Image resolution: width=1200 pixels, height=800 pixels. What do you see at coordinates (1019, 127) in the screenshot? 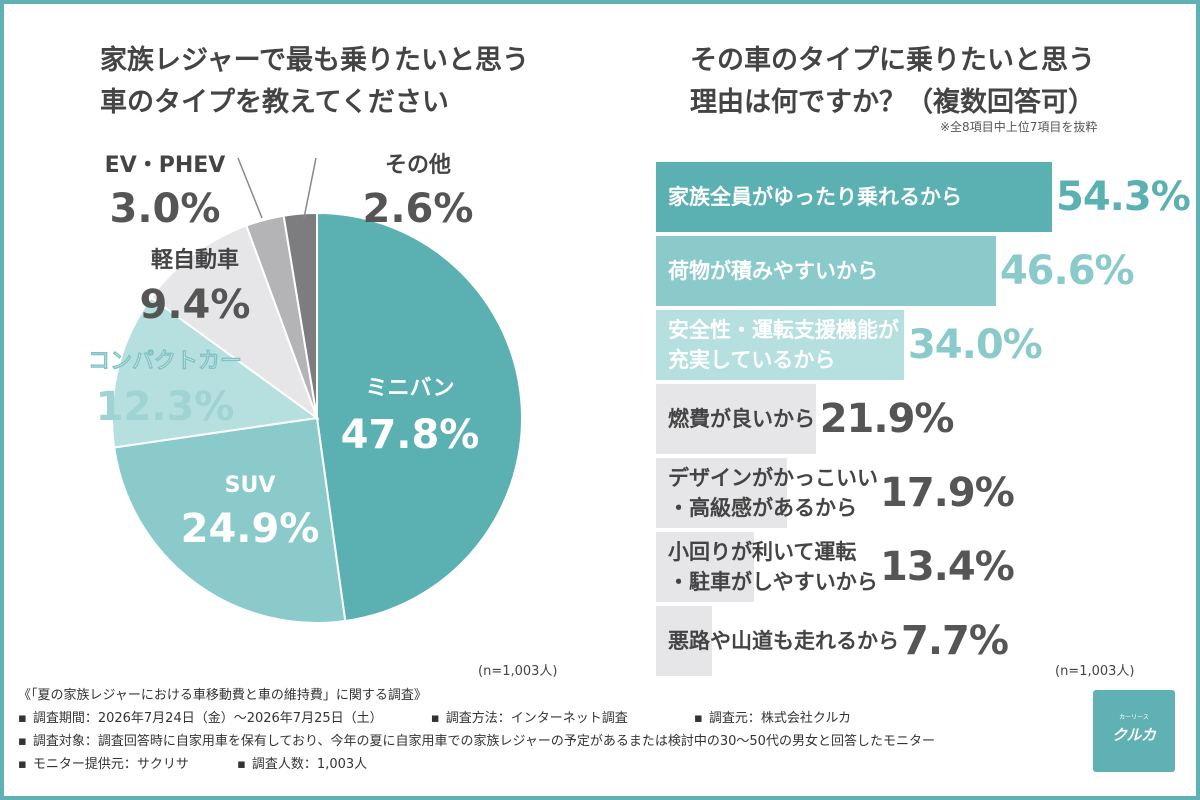
I see `bar-chart-note: ※全8項目中上位7項目を抜粋` at bounding box center [1019, 127].